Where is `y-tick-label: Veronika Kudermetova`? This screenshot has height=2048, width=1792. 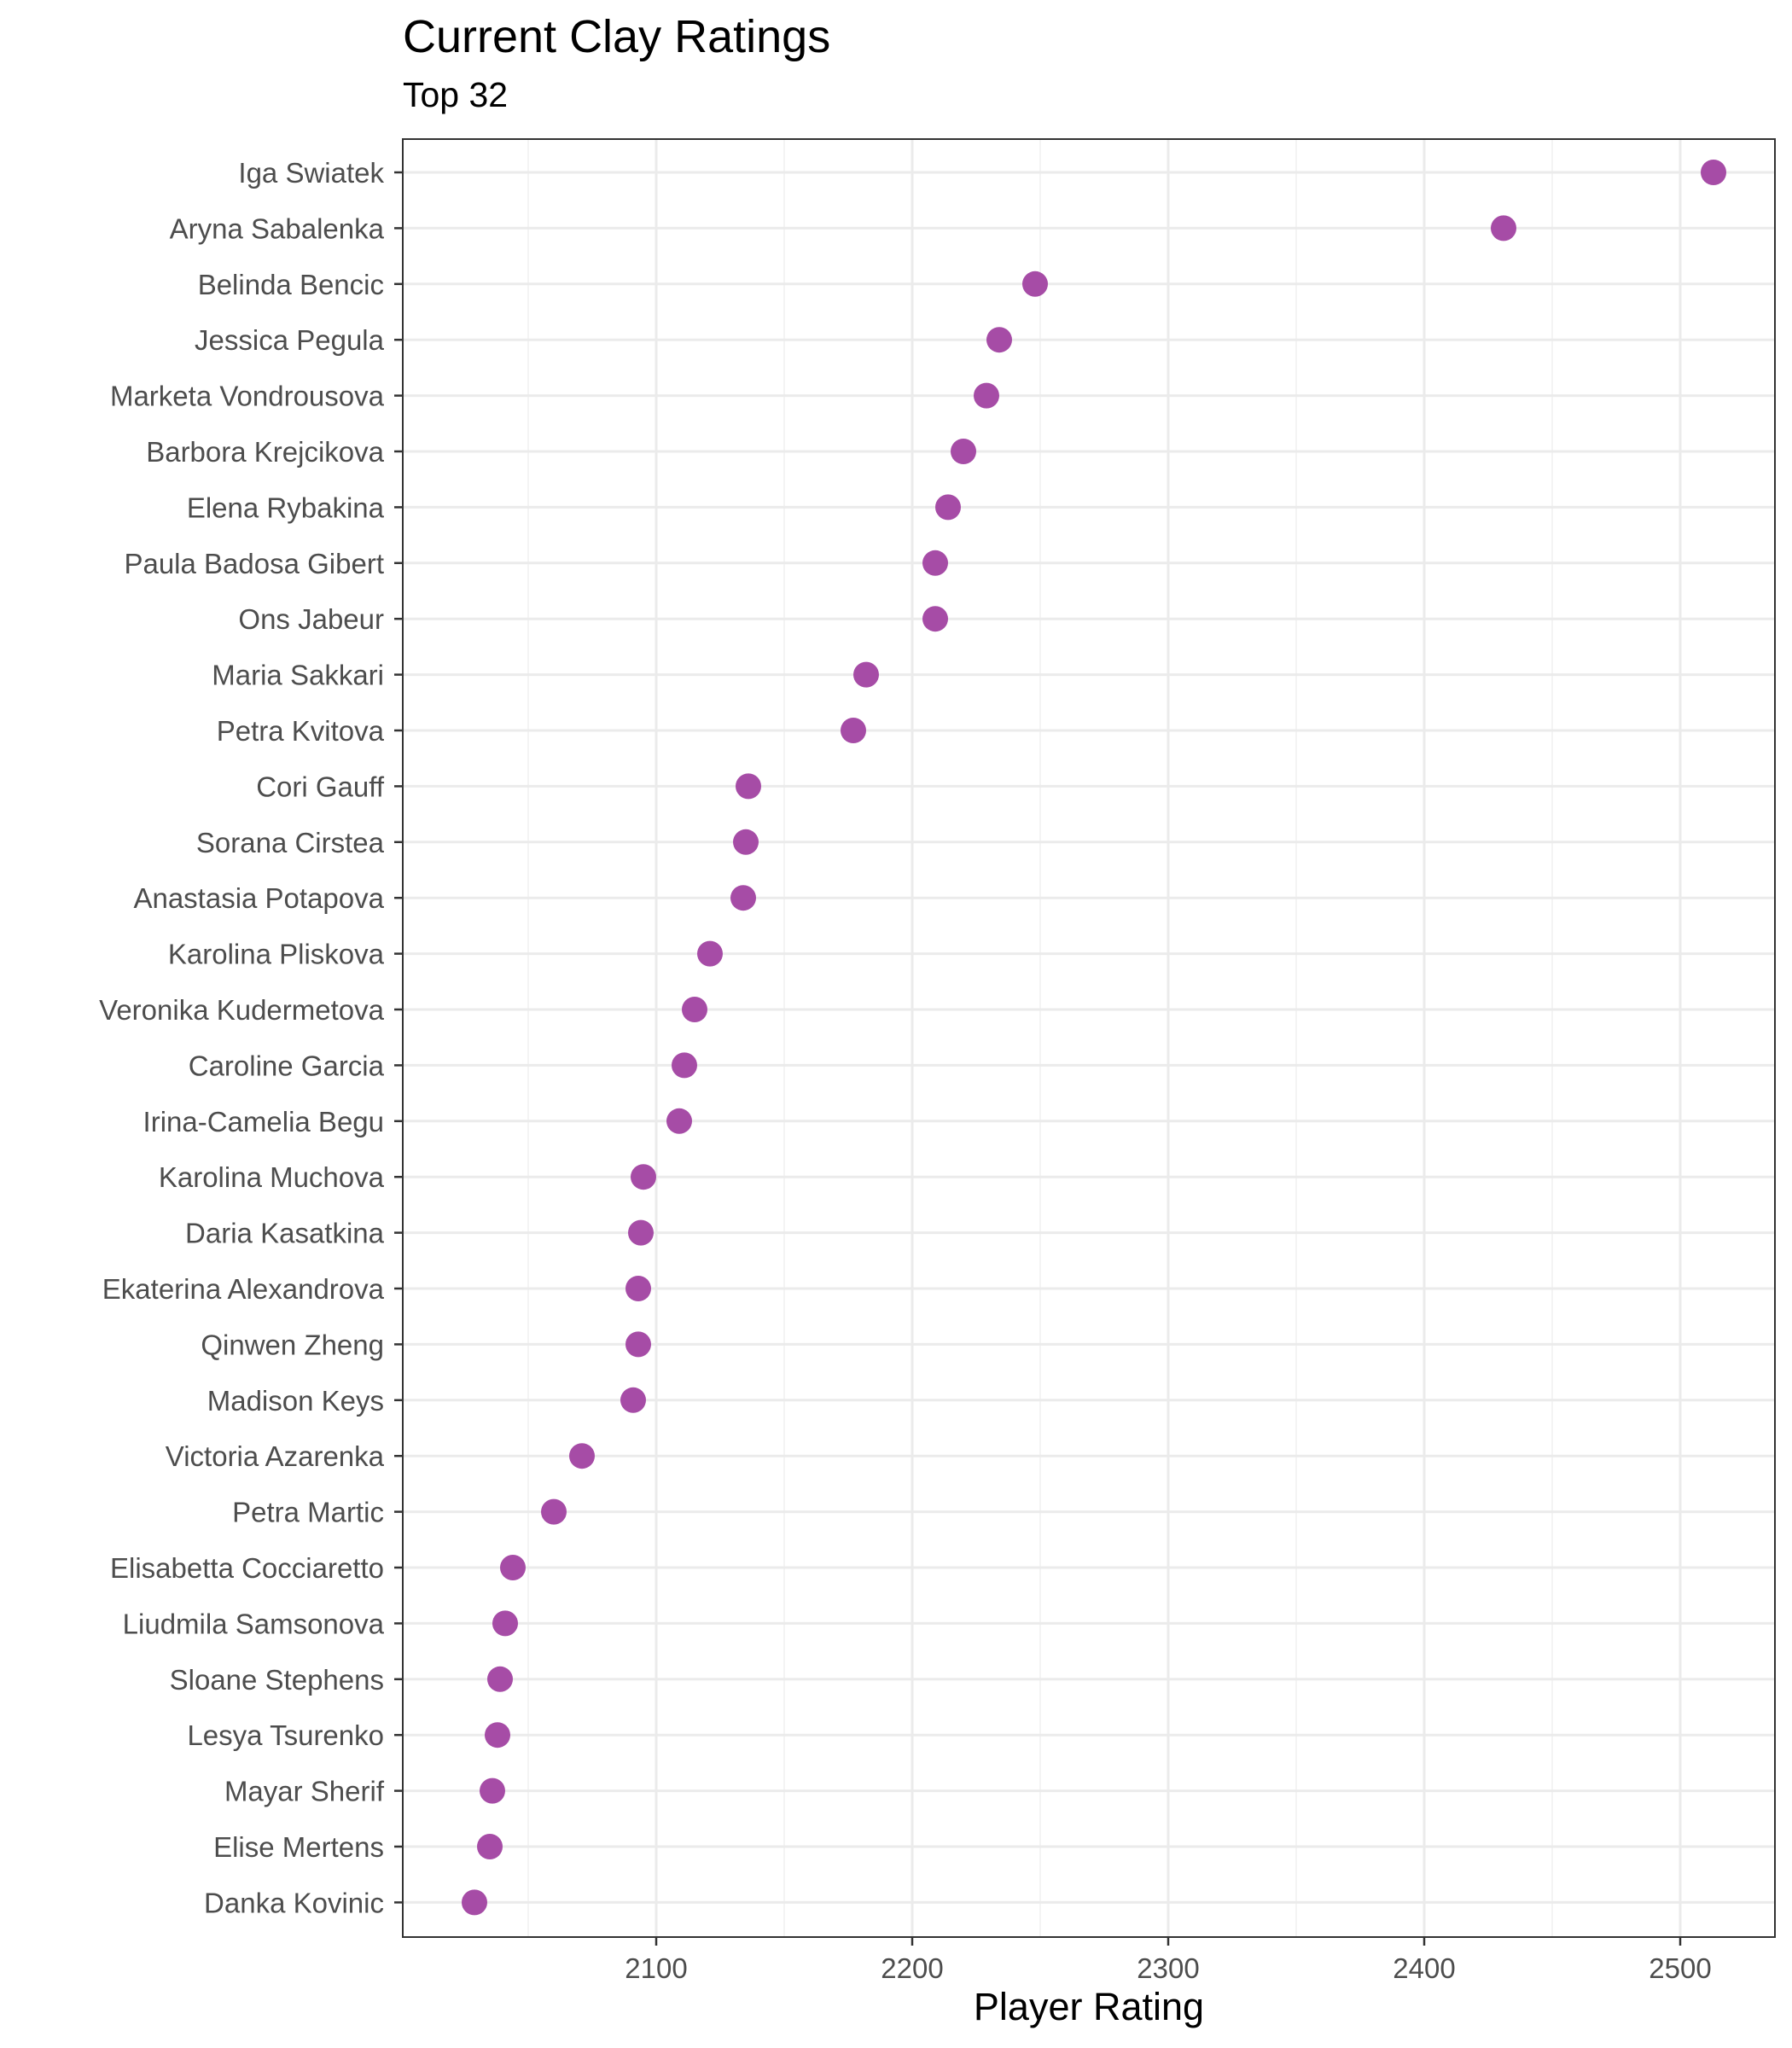
y-tick-label: Veronika Kudermetova is located at coordinates (242, 1010).